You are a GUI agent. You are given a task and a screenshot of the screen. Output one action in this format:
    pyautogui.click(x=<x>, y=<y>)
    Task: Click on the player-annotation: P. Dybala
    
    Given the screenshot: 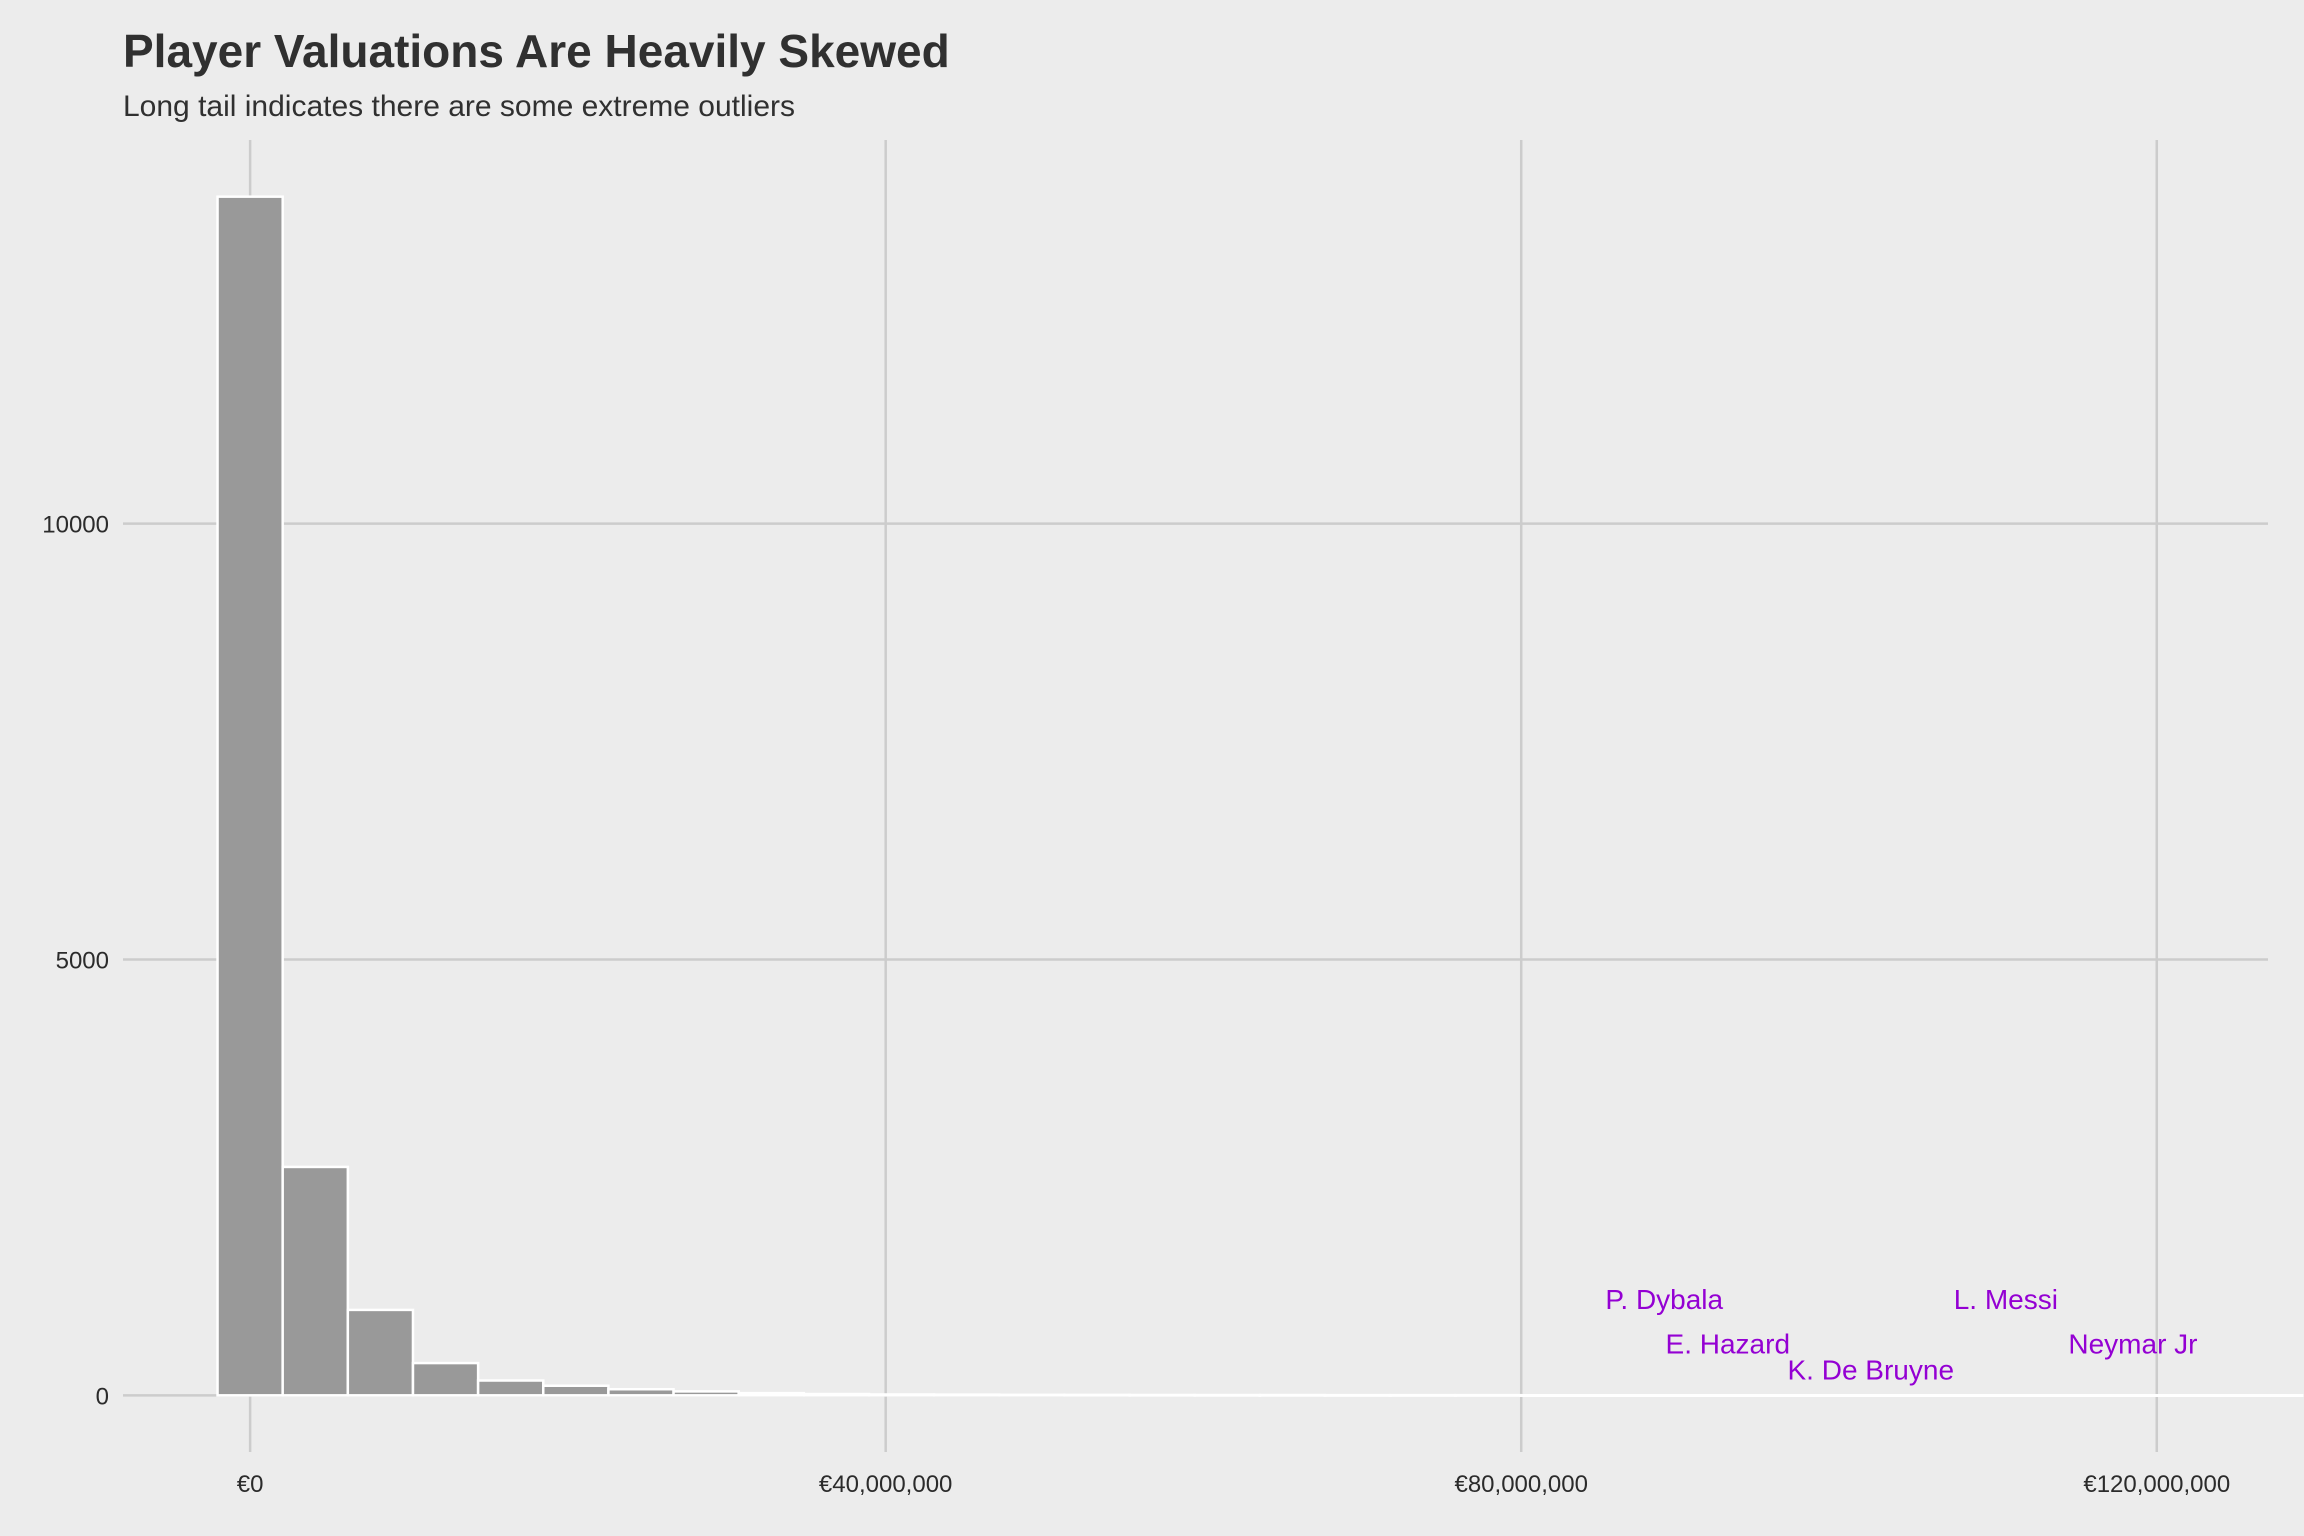 What is the action you would take?
    pyautogui.click(x=1664, y=1299)
    